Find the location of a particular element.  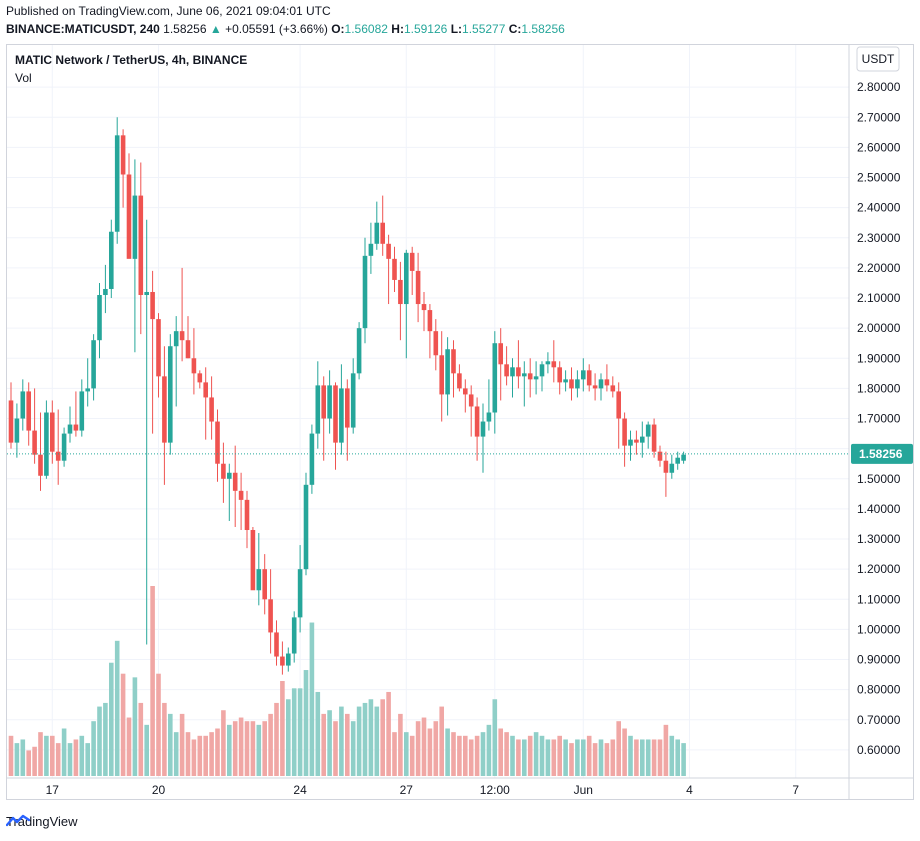

y-tick-label: 0.60000 is located at coordinates (879, 750).